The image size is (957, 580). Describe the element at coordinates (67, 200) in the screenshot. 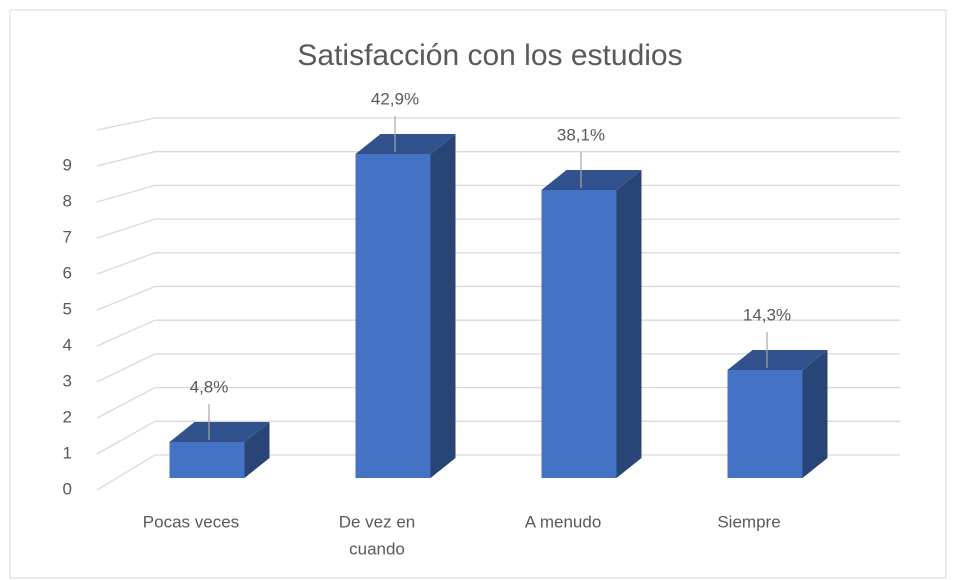

I see `y-tick-label: 8` at that location.